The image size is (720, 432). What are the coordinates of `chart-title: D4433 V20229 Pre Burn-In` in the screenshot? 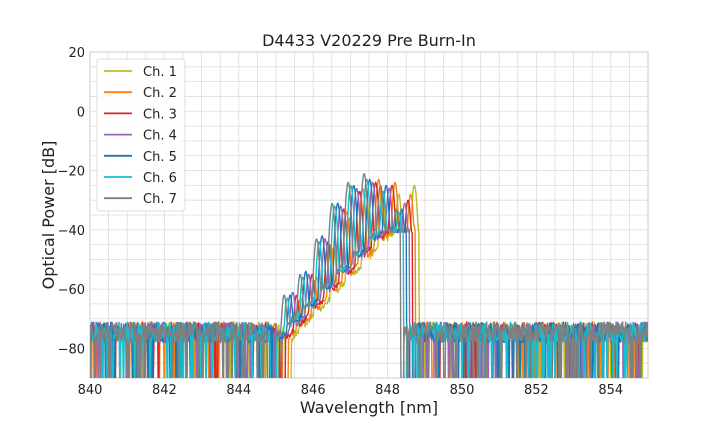 It's located at (369, 40).